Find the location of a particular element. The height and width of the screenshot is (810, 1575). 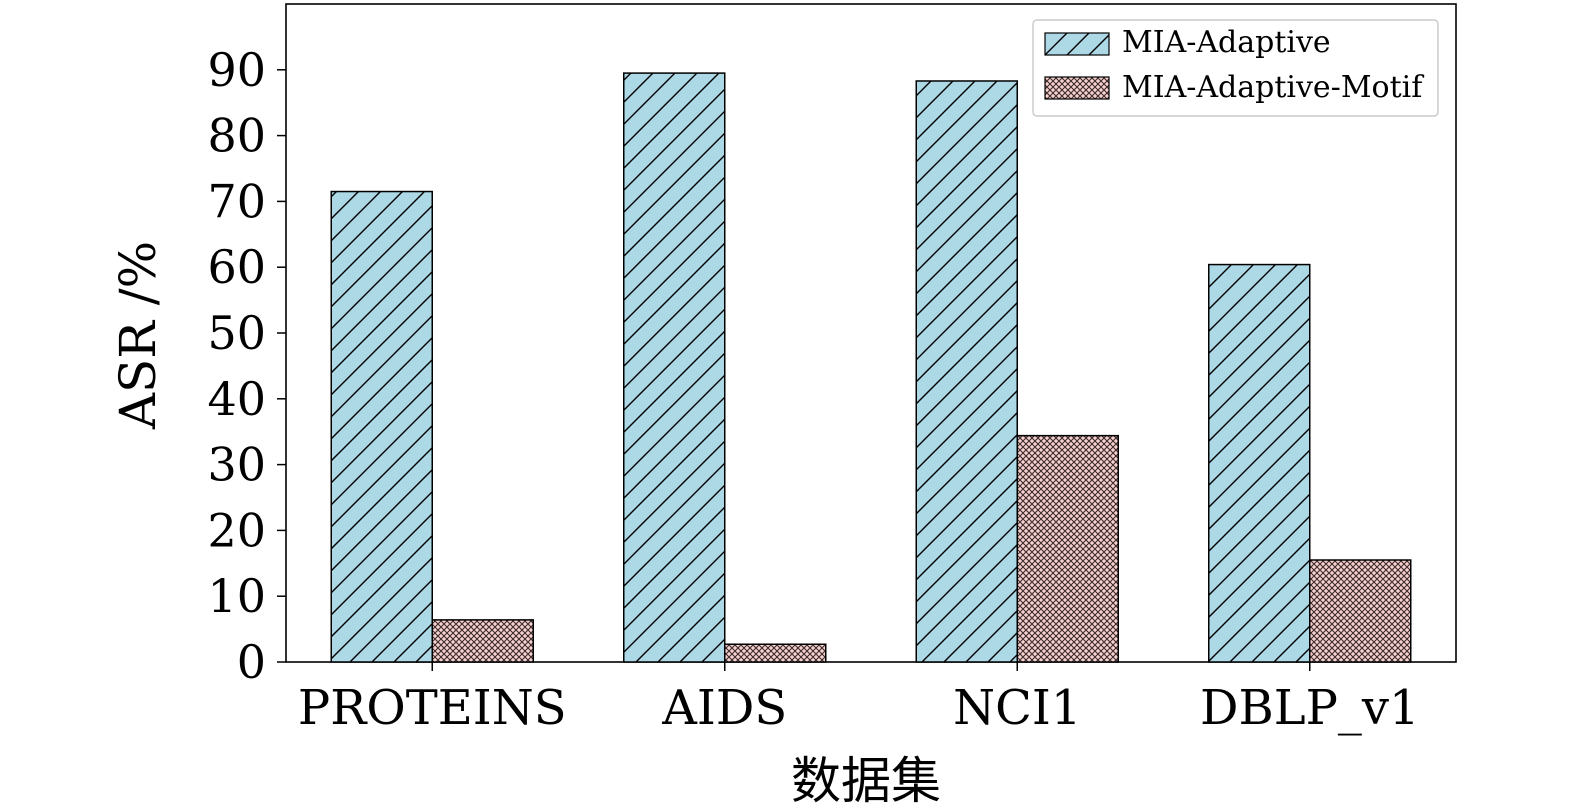

y-tick-label-30: 30 is located at coordinates (236, 465).